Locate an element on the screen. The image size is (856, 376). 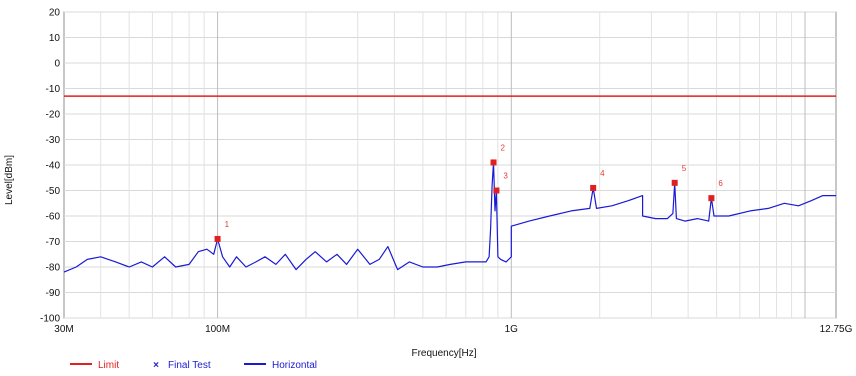
y-tick-label: 0 is located at coordinates (57, 64).